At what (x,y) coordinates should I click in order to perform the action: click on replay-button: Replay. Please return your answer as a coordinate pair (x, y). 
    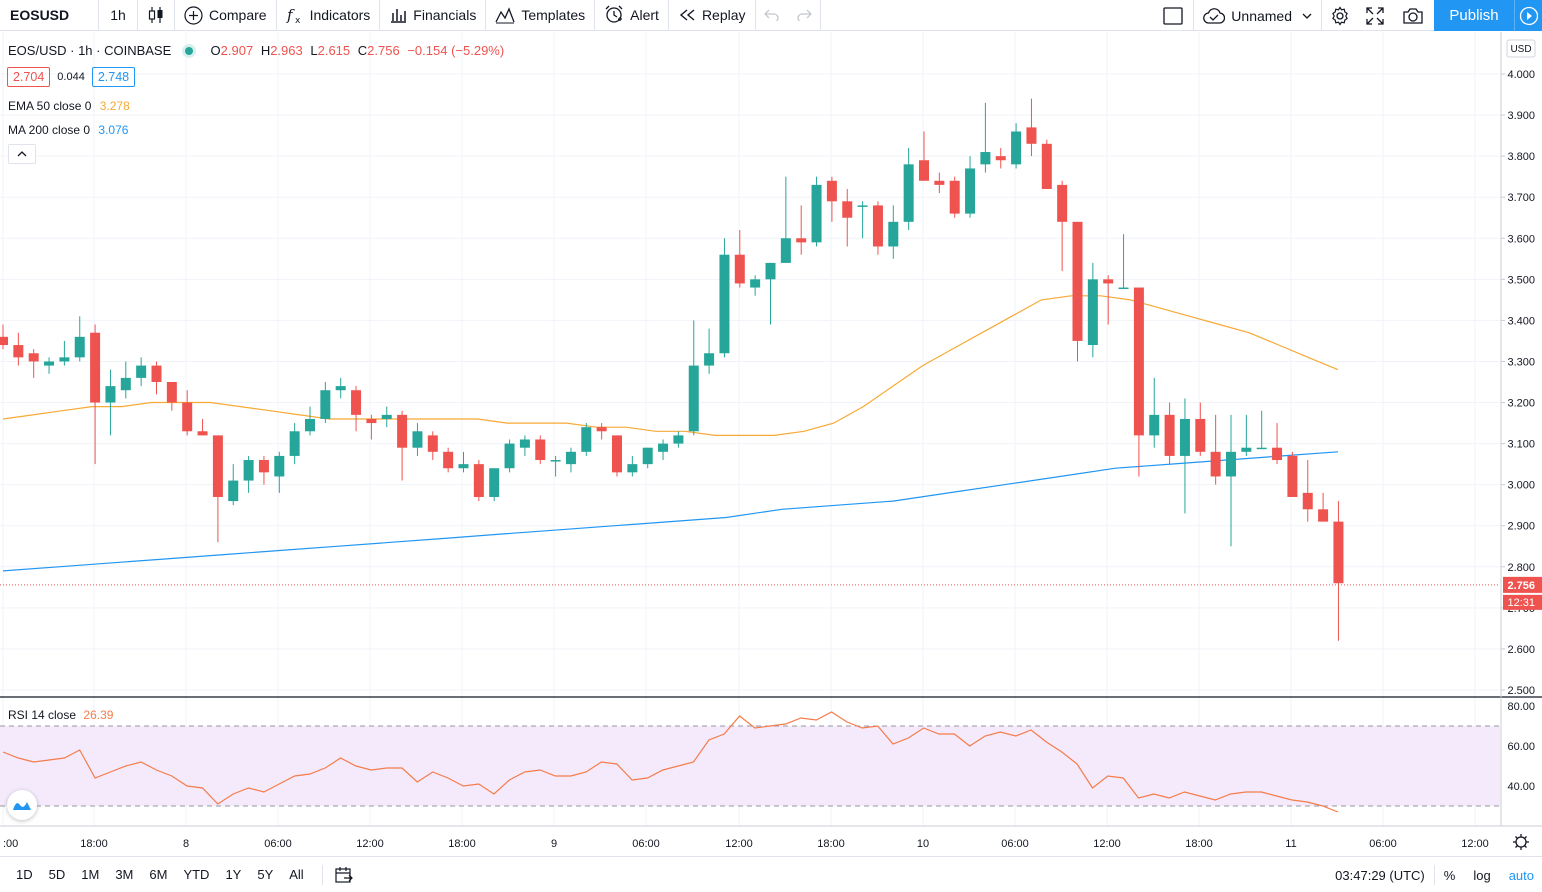
    Looking at the image, I should click on (712, 15).